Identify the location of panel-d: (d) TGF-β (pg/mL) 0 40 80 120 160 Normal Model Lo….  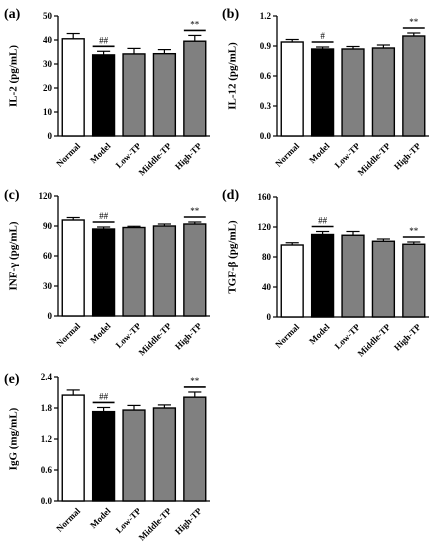
(325, 273).